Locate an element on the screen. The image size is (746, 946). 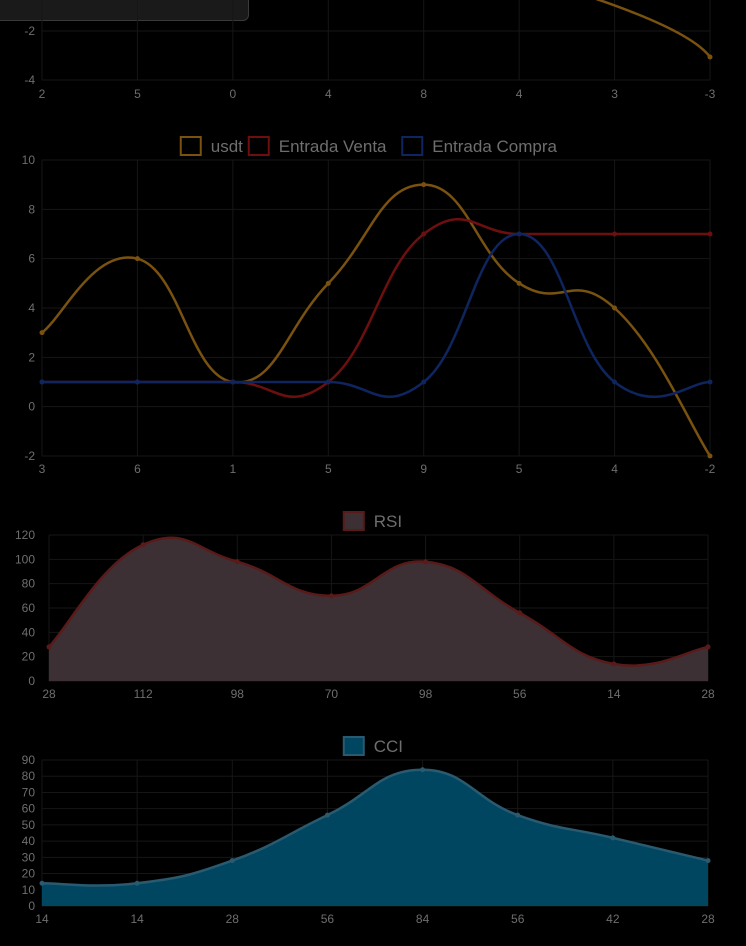
legend-label: CCI is located at coordinates (388, 746).